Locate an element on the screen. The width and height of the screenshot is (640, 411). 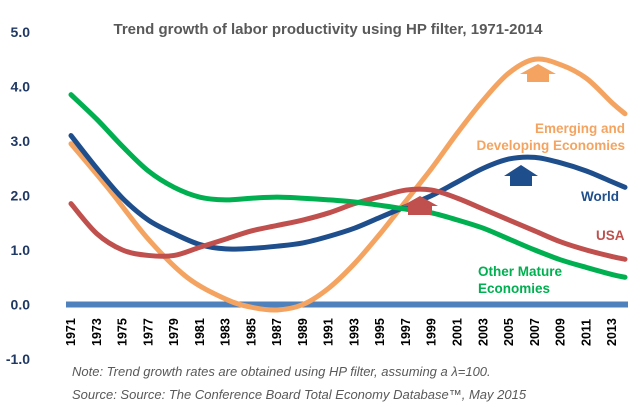
x-tick-label: 1987 is located at coordinates (277, 332).